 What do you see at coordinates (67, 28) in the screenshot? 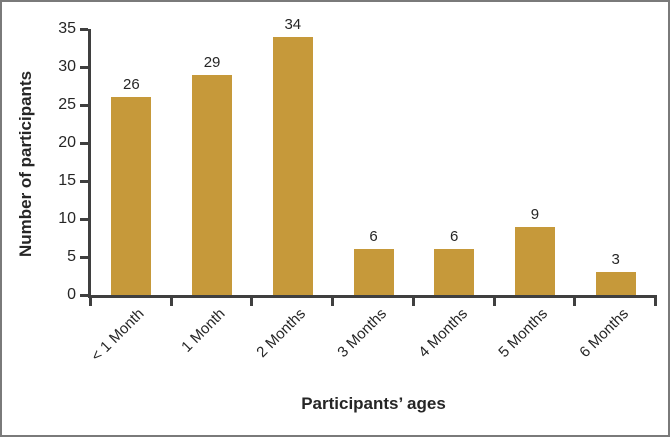
I see `y-axis-tick-label: 35` at bounding box center [67, 28].